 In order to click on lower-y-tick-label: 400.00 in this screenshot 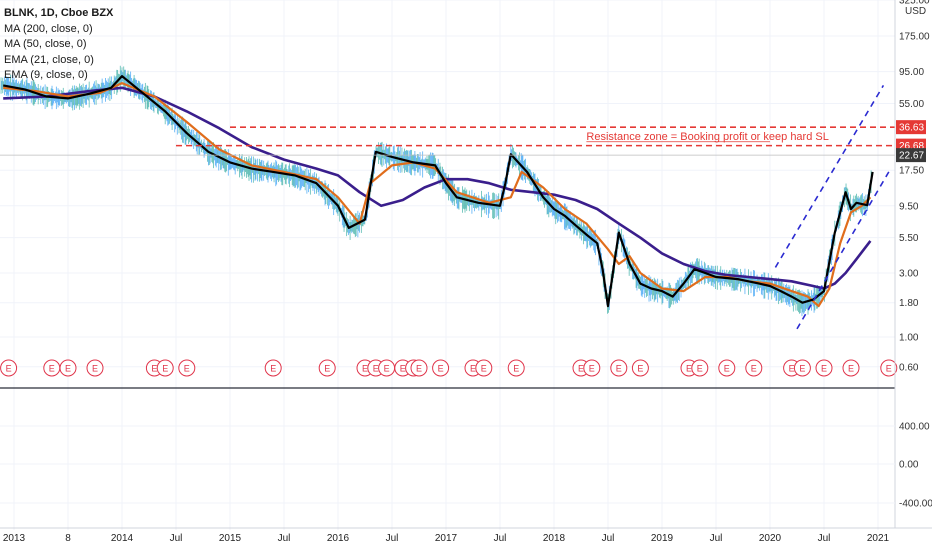, I will do `click(914, 427)`.